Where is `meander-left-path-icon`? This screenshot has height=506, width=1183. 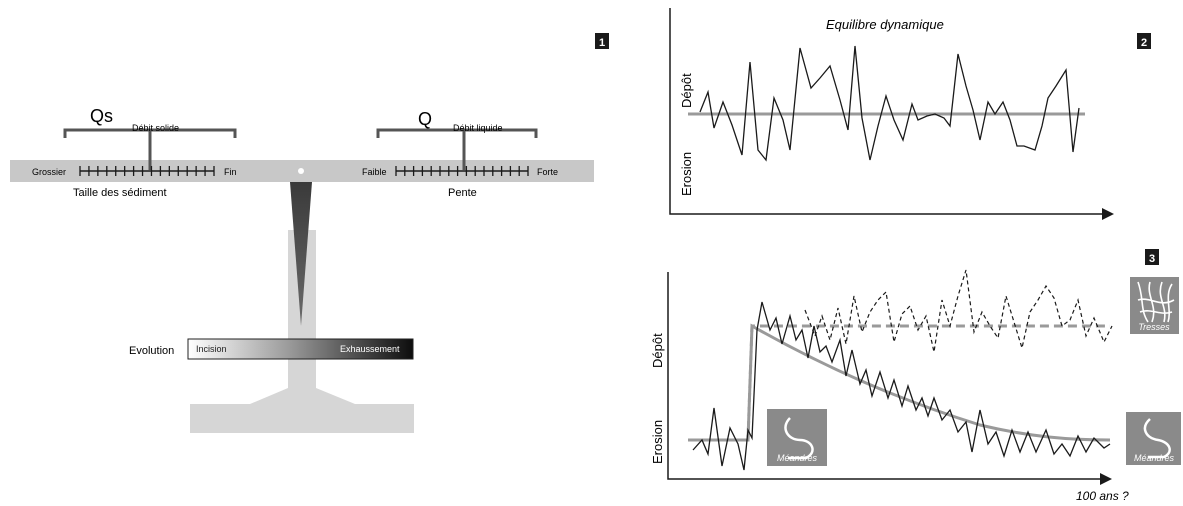
meander-left-path-icon is located at coordinates (799, 438).